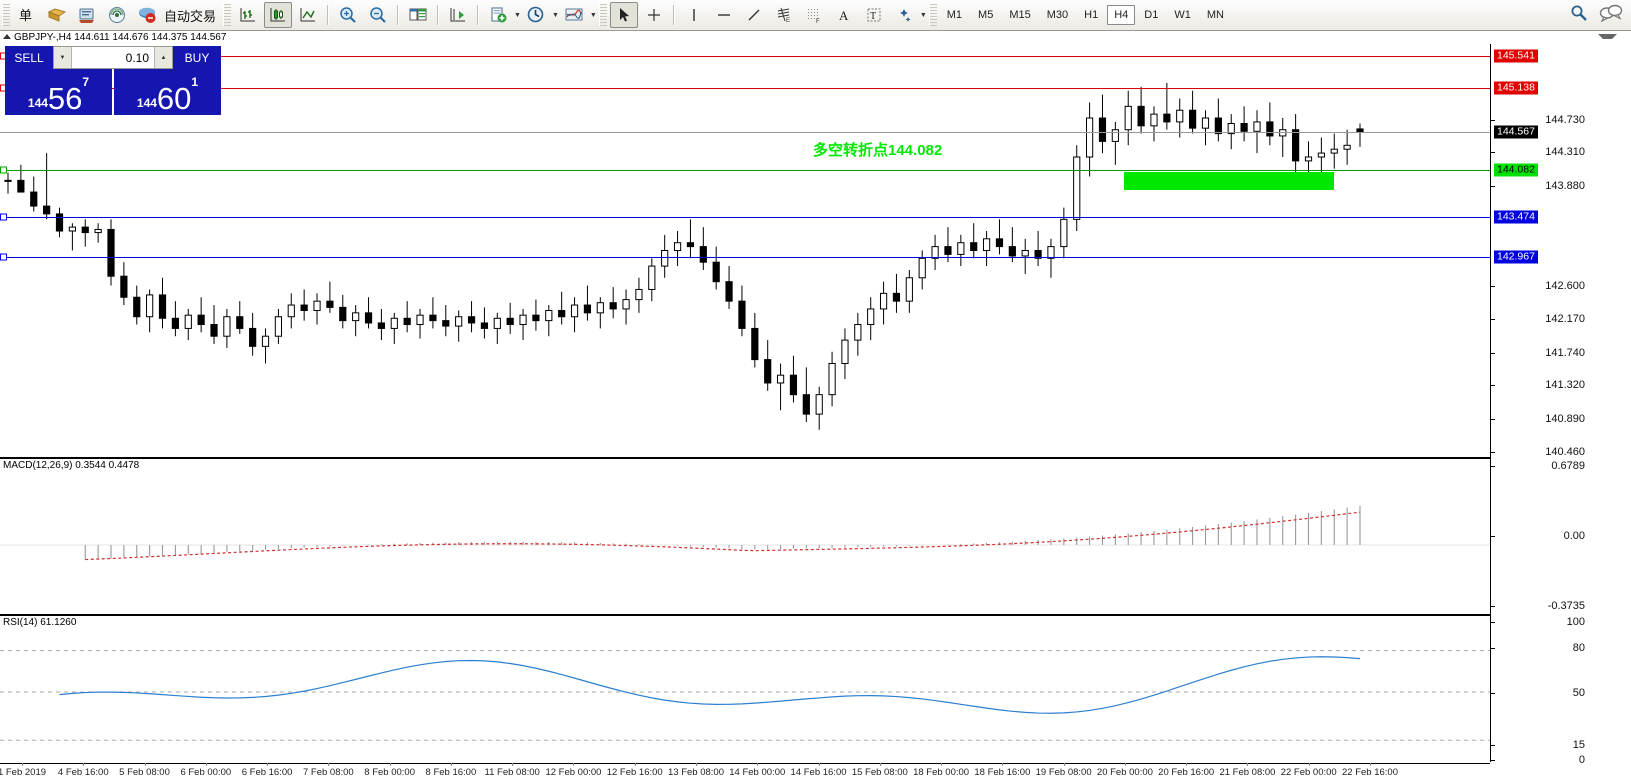 Image resolution: width=1631 pixels, height=780 pixels. Describe the element at coordinates (1596, 15) in the screenshot. I see `toolbar-right-group` at that location.